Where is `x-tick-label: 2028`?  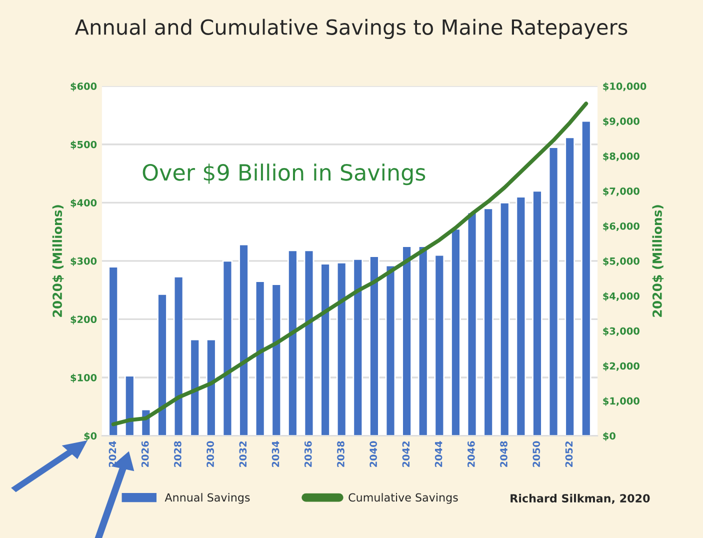 x-tick-label: 2028 is located at coordinates (178, 454).